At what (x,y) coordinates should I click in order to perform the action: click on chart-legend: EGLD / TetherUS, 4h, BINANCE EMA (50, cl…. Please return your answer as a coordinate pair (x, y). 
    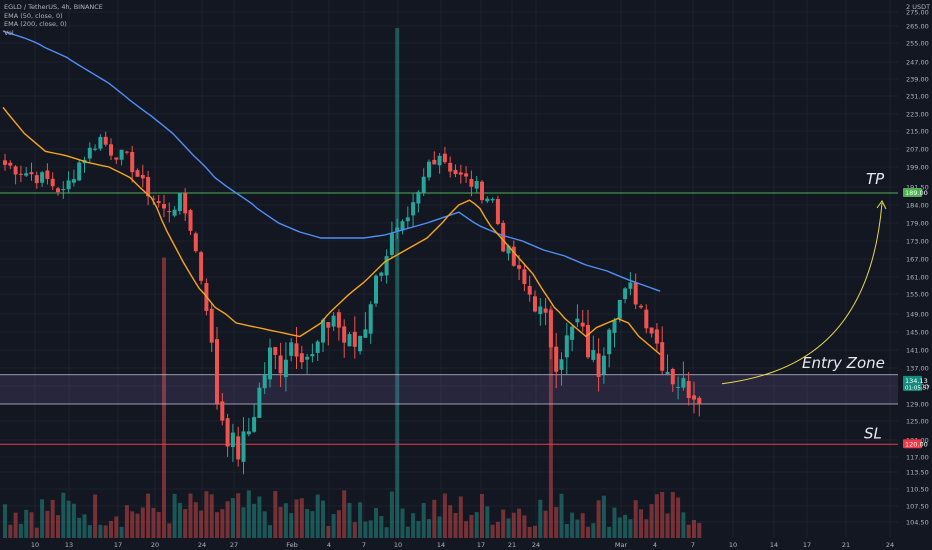
    Looking at the image, I should click on (53, 20).